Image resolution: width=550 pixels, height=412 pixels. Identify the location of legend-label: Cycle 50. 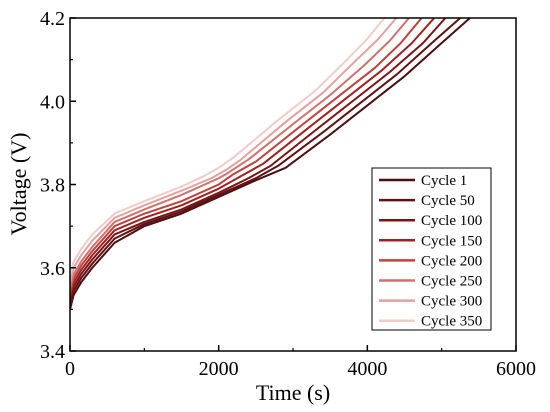
(448, 201).